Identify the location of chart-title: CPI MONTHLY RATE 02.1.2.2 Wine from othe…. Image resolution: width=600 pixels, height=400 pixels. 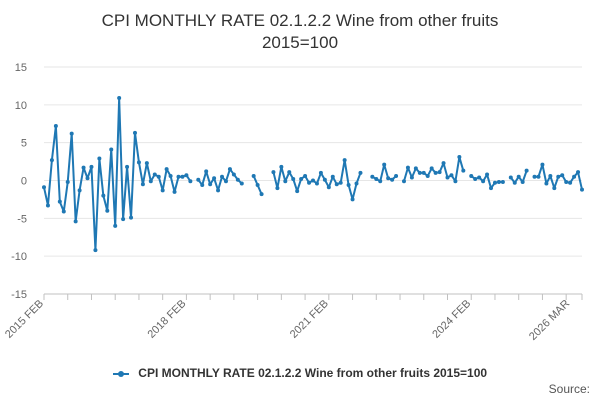
(300, 32).